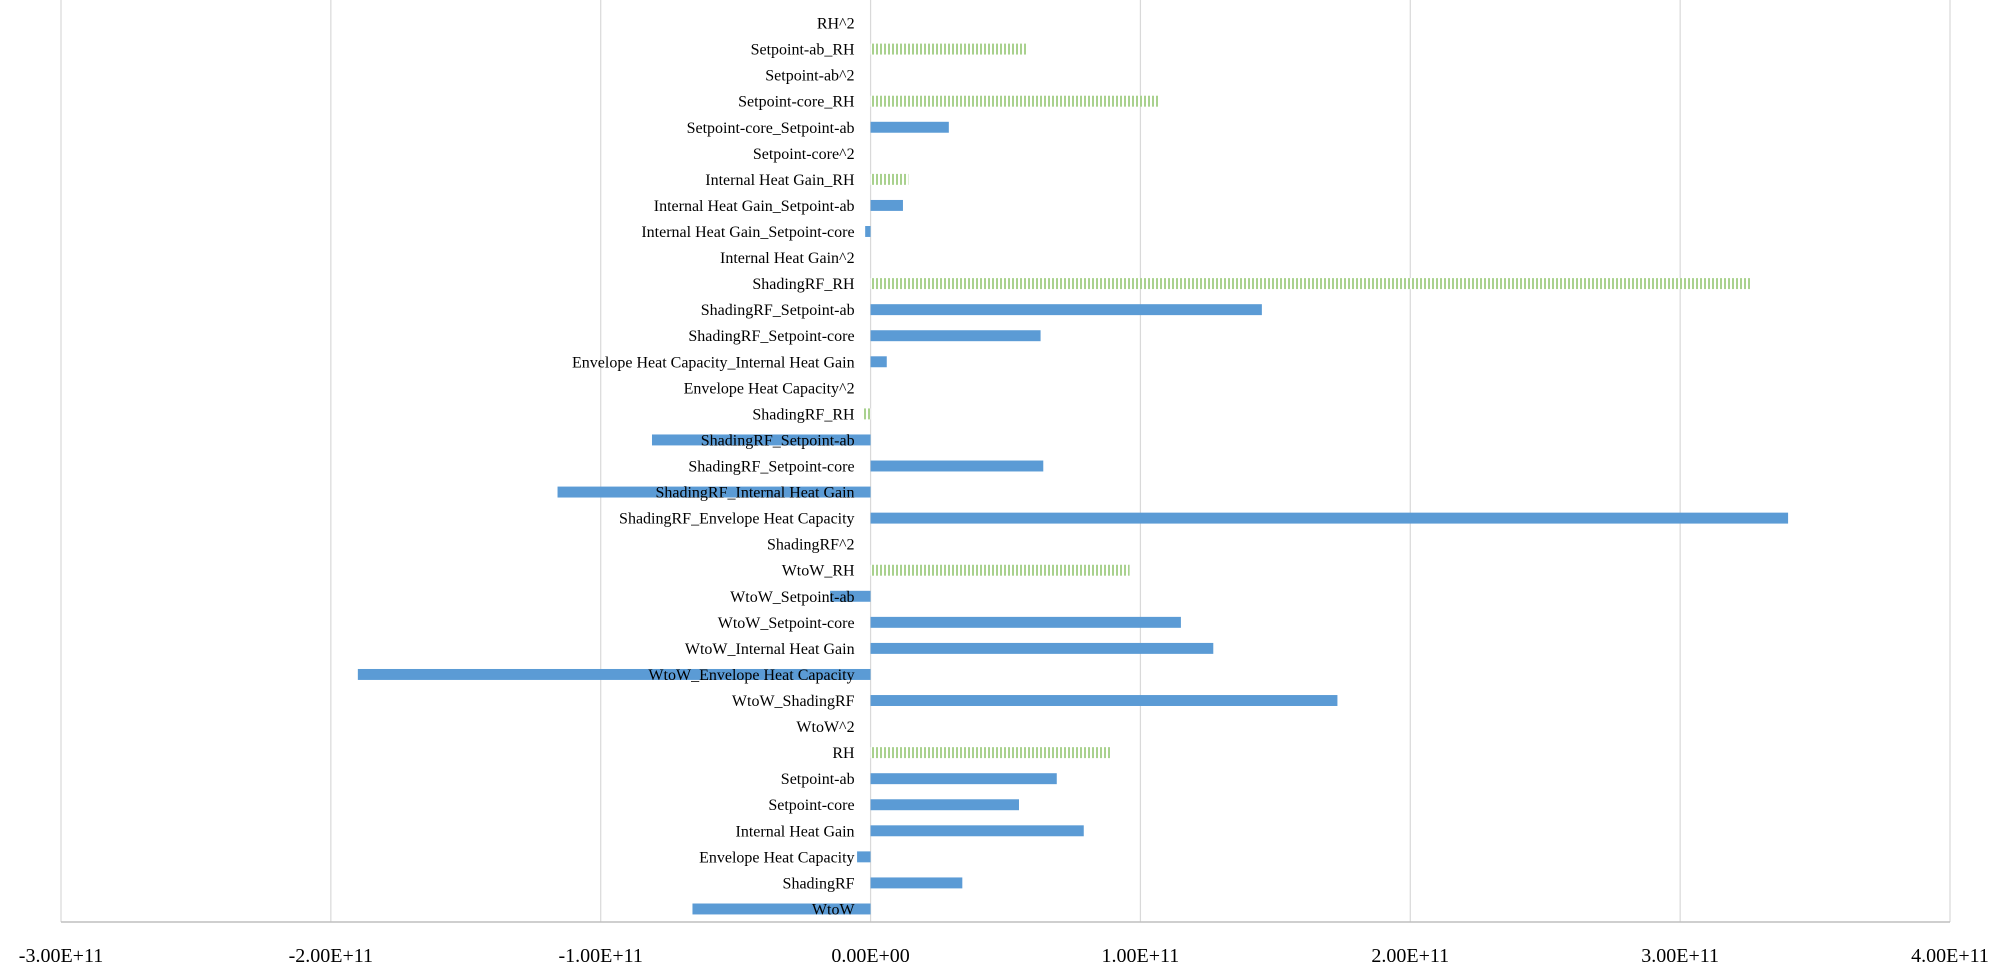  Describe the element at coordinates (811, 805) in the screenshot. I see `category-label: Setpoint-core` at that location.